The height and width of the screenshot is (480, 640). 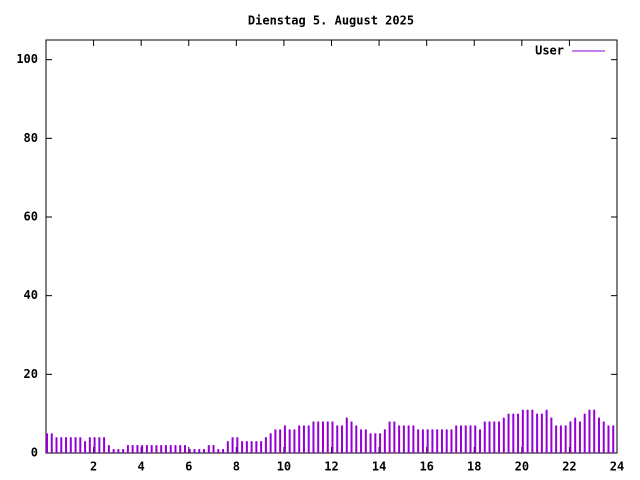 I want to click on x-tick-label: 20, so click(x=522, y=467).